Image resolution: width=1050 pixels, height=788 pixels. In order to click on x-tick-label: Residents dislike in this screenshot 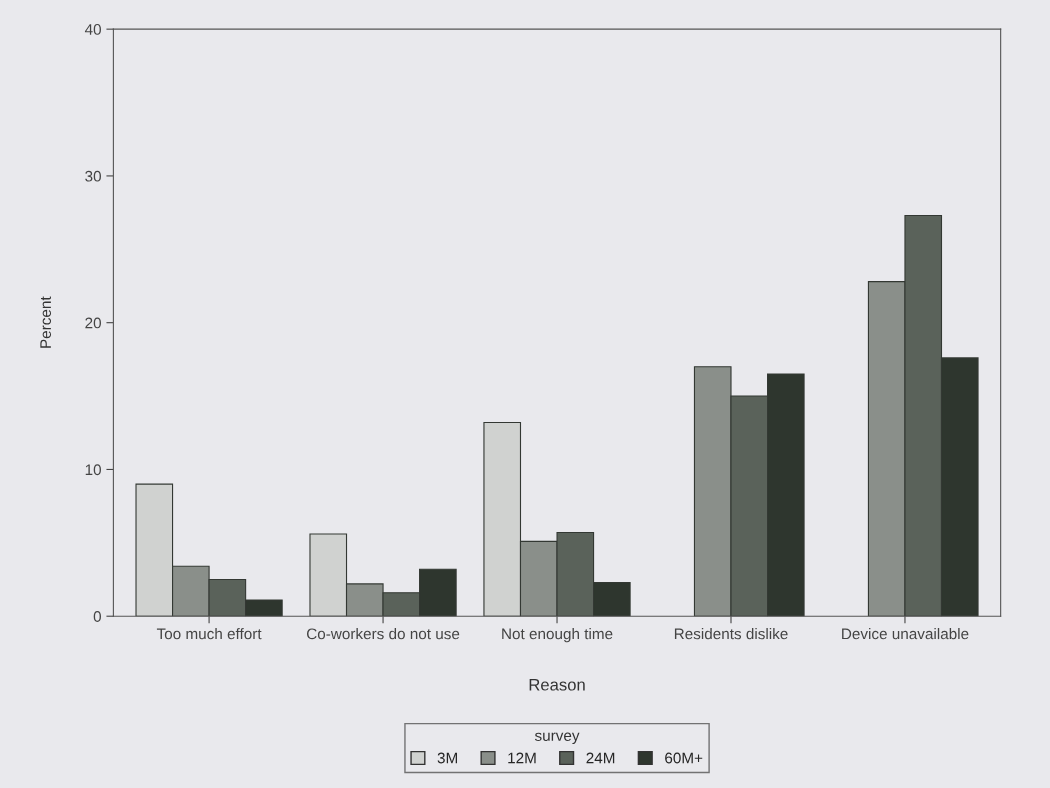, I will do `click(731, 634)`.